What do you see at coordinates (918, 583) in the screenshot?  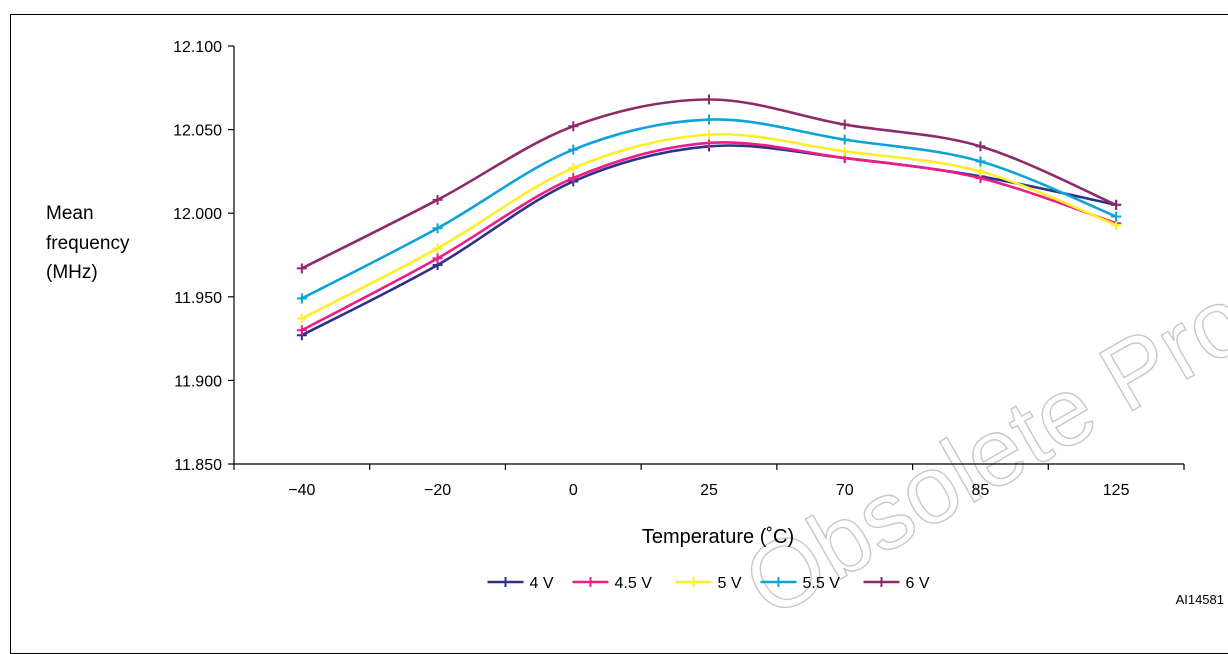 I see `legend-label: 6 V` at bounding box center [918, 583].